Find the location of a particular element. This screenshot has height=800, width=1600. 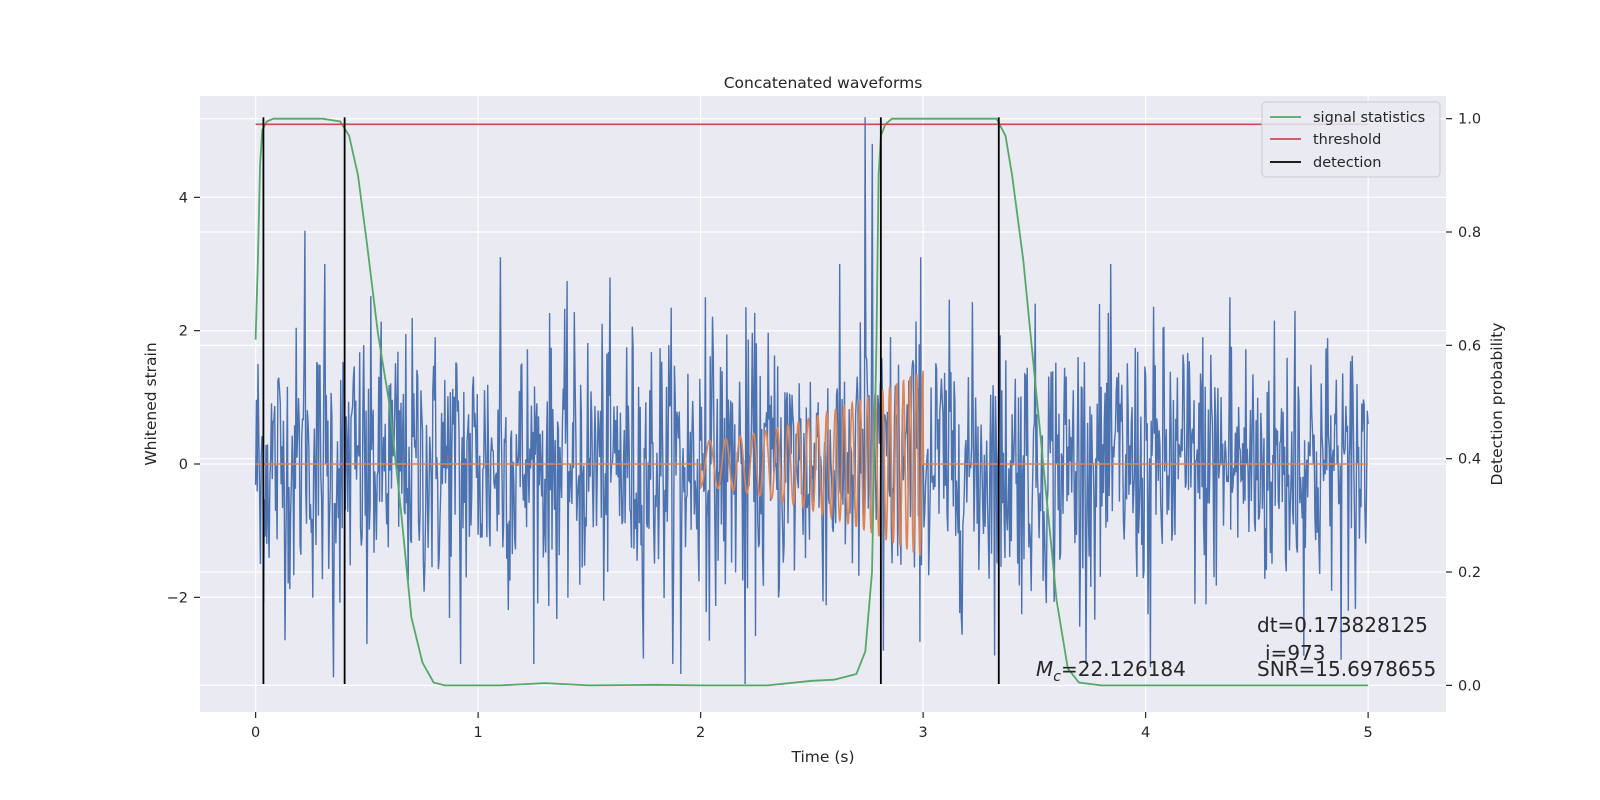

y-right-tick-label: 1.0 is located at coordinates (1469, 120).